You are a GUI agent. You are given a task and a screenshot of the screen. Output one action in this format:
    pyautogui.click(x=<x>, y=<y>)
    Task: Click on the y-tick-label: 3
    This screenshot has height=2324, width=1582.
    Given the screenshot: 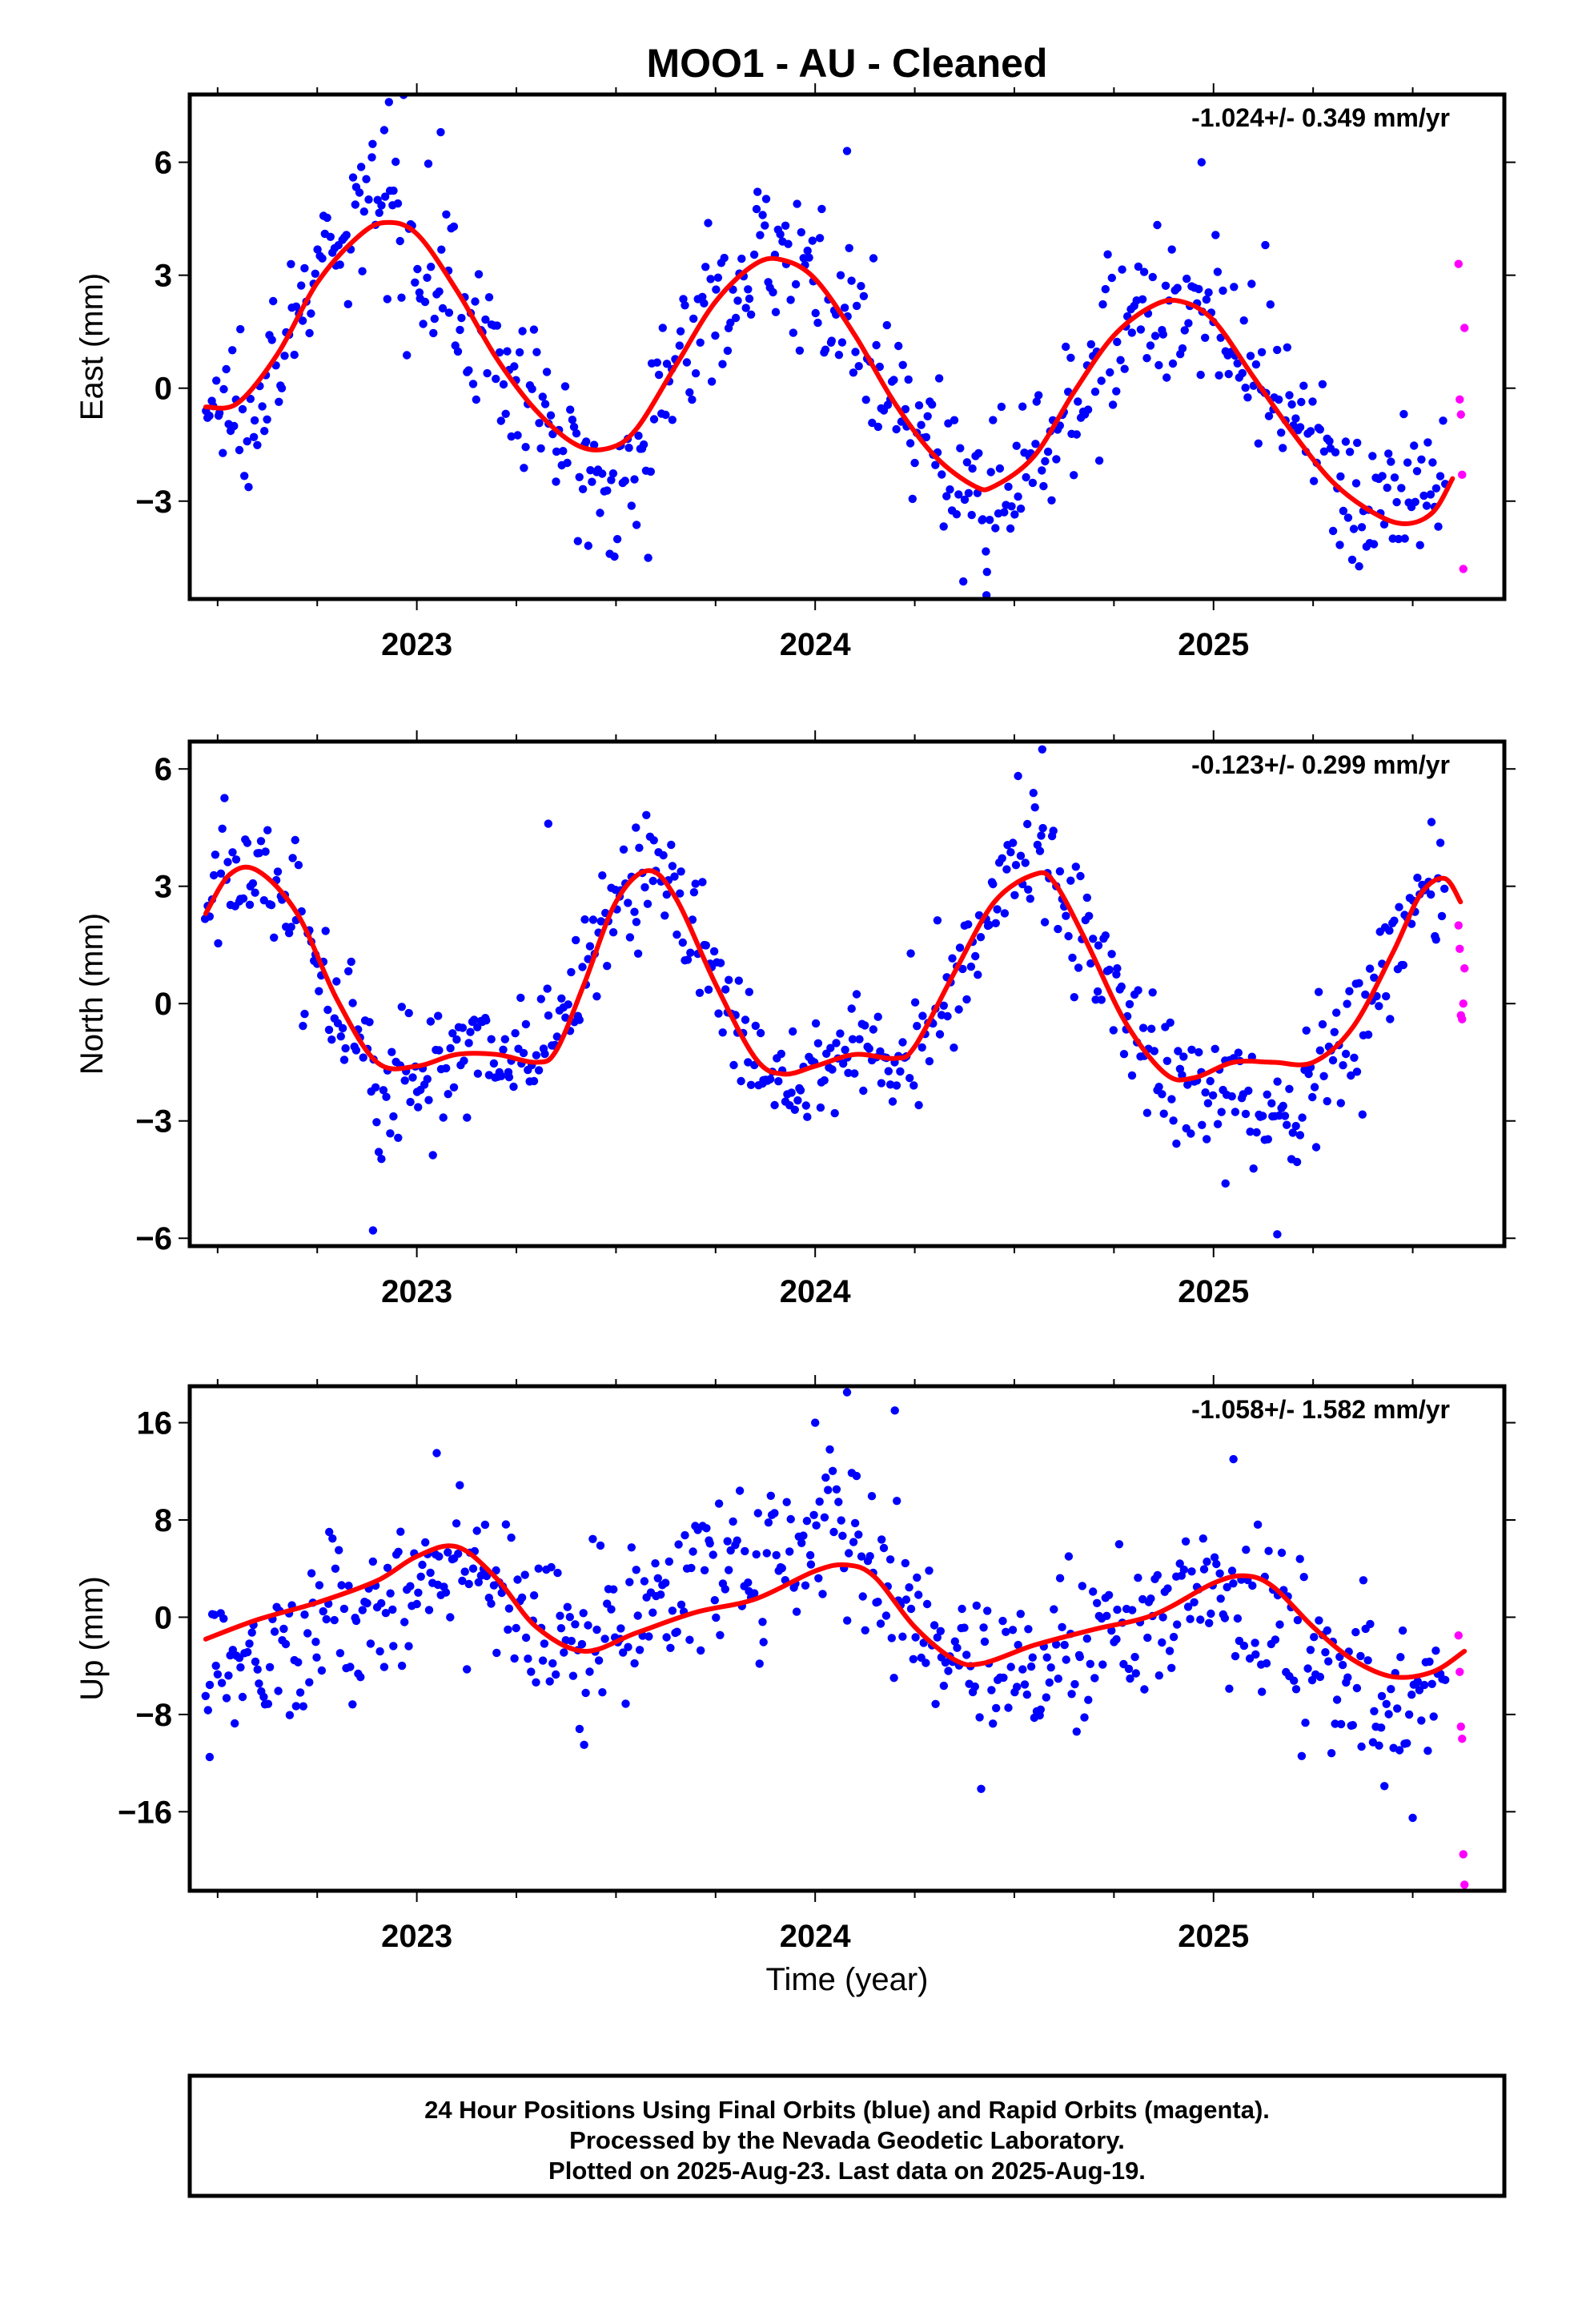 What is the action you would take?
    pyautogui.click(x=164, y=276)
    